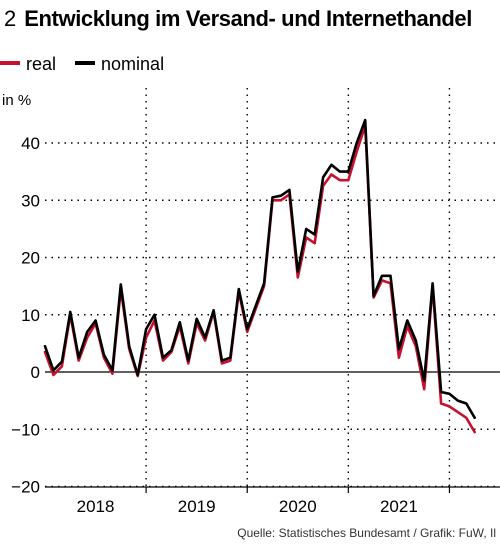 The width and height of the screenshot is (500, 545). Describe the element at coordinates (30, 143) in the screenshot. I see `y-tick-label: 40` at that location.